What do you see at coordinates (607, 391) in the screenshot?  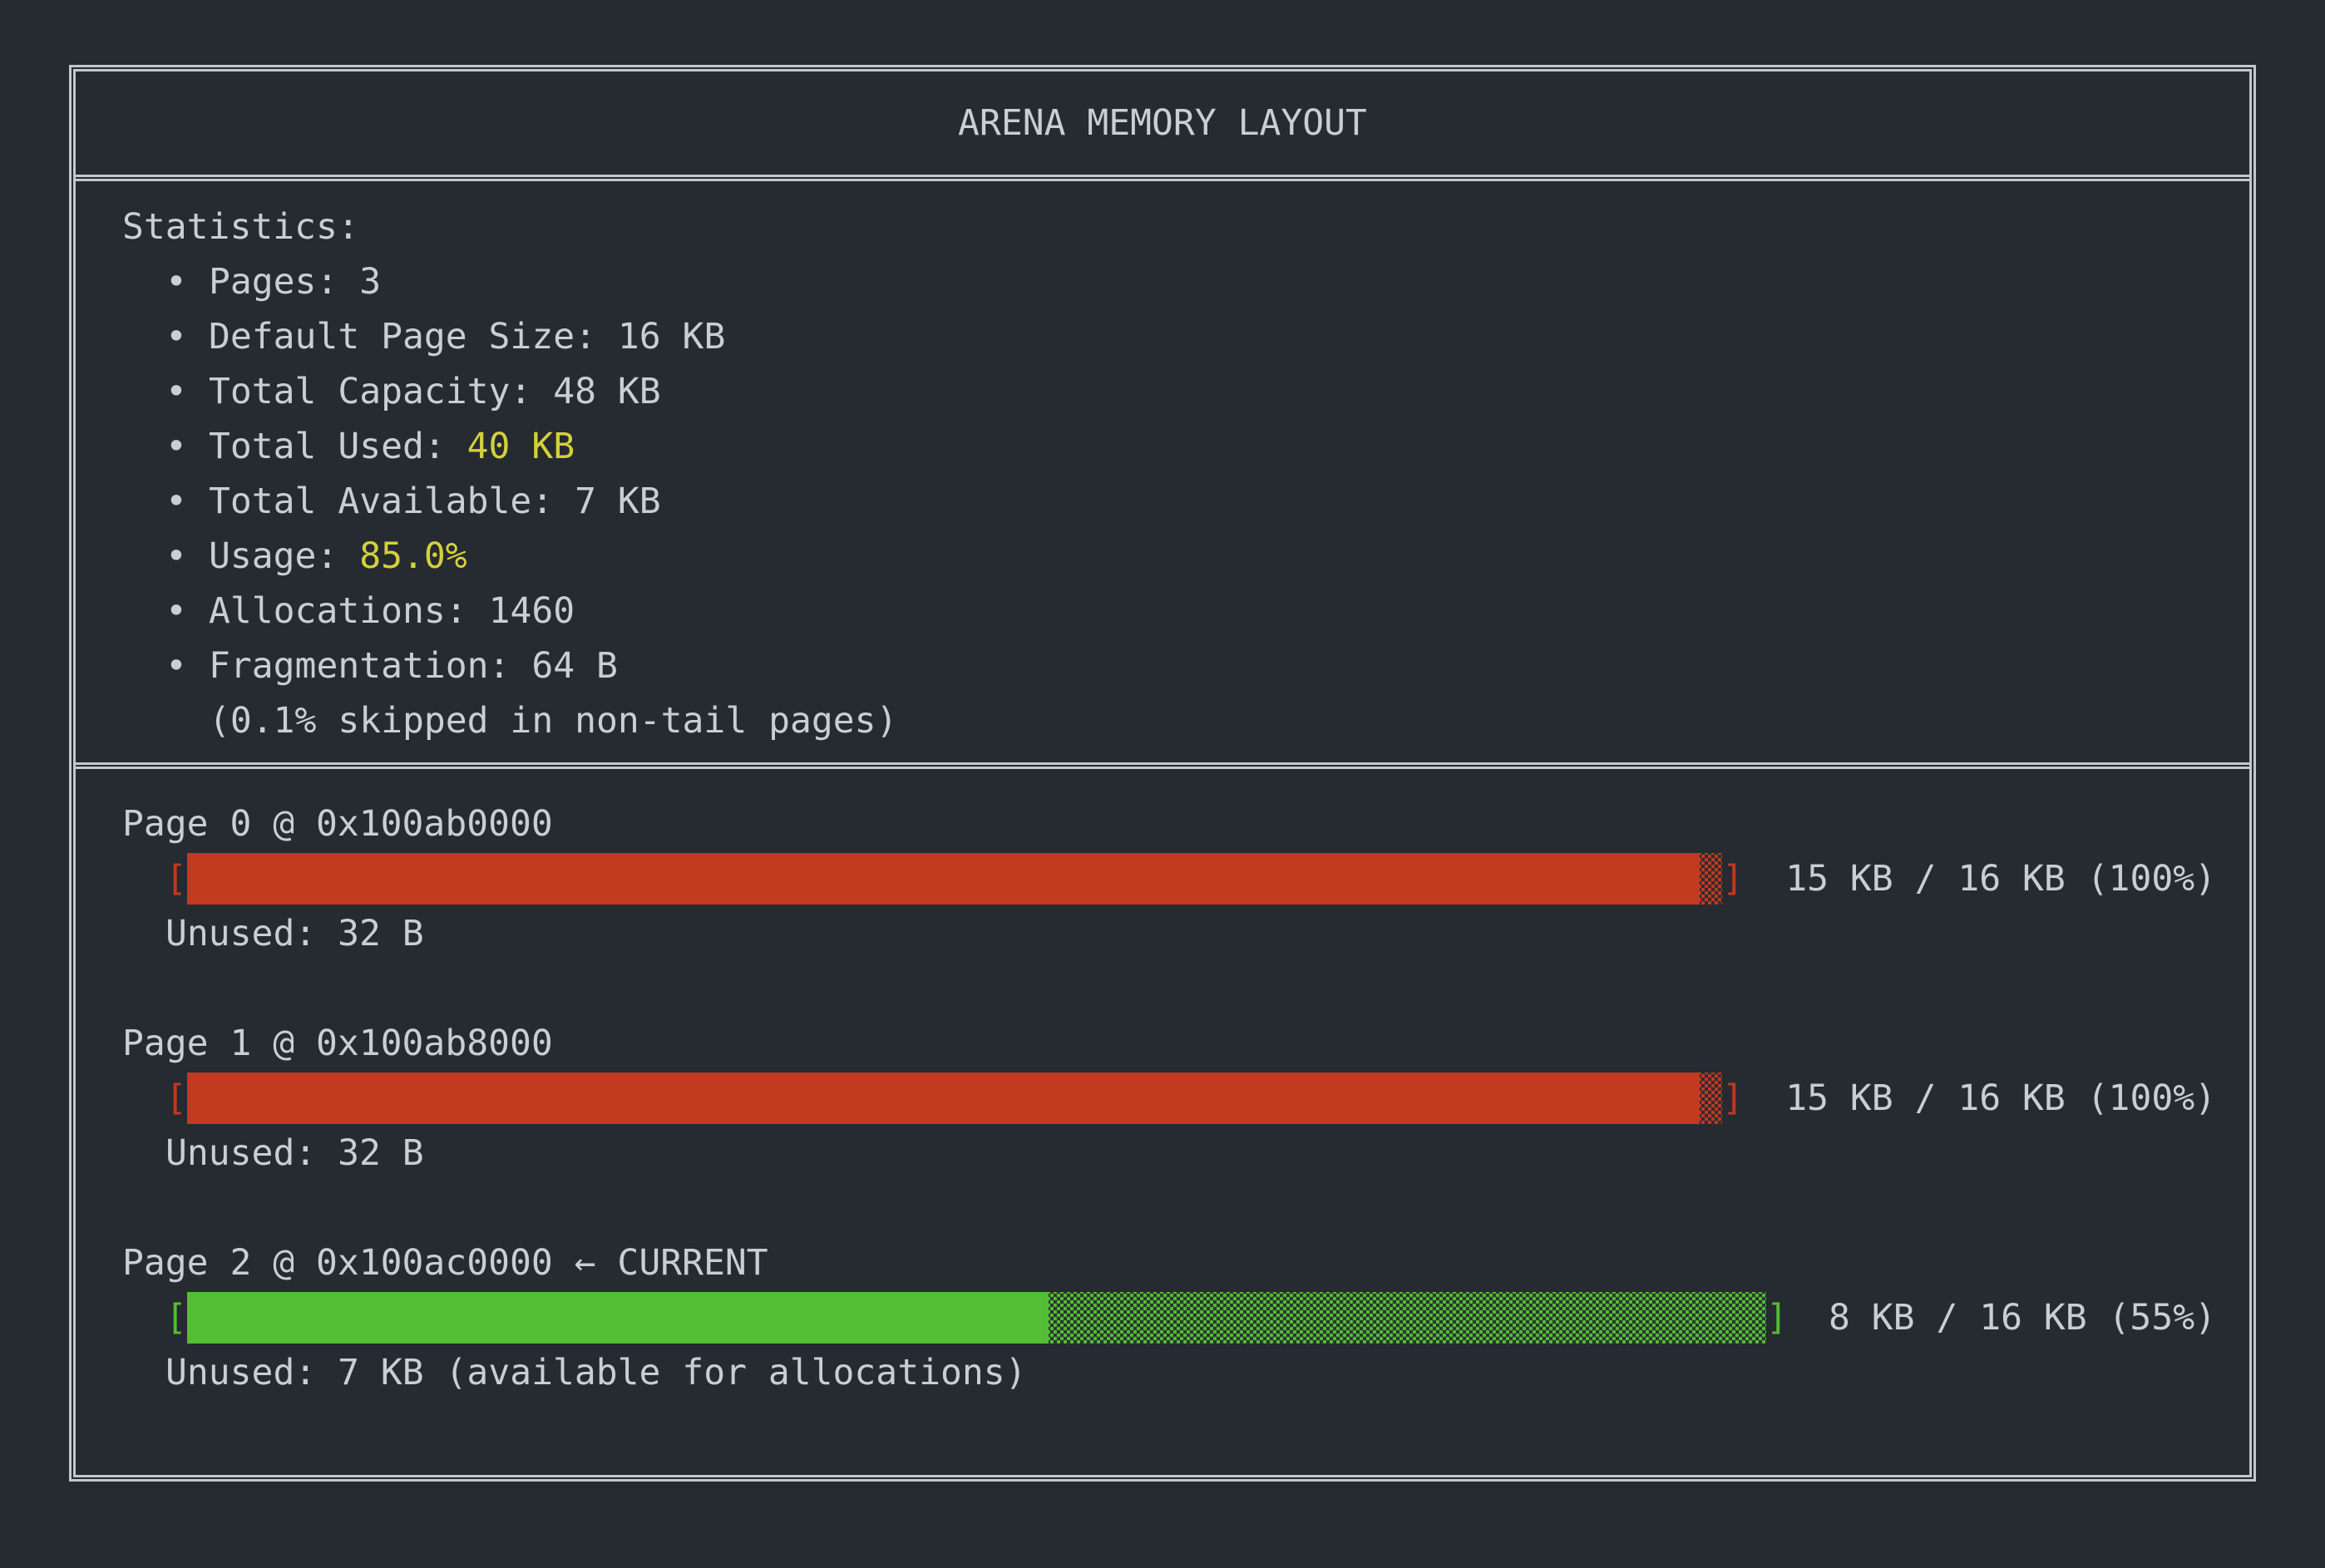 I see `stat-value: 48 KB` at bounding box center [607, 391].